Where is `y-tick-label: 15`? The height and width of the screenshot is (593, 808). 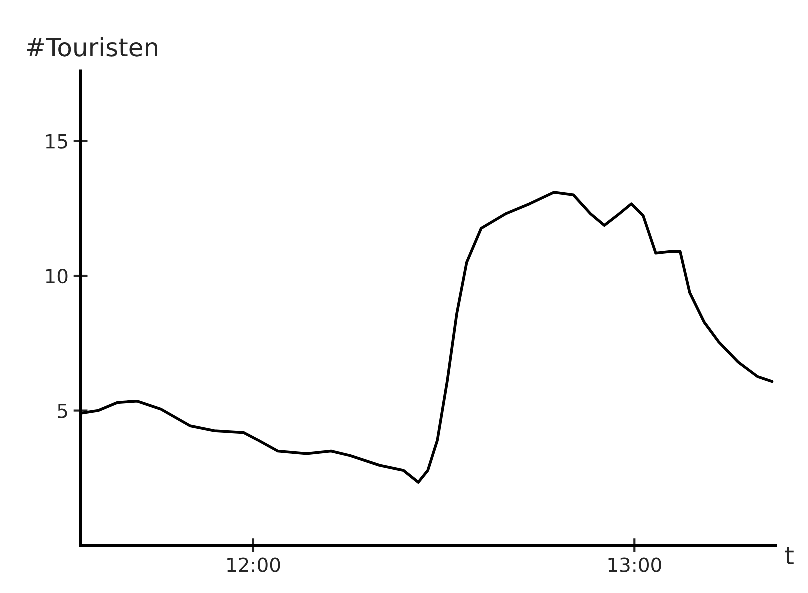 y-tick-label: 15 is located at coordinates (57, 141).